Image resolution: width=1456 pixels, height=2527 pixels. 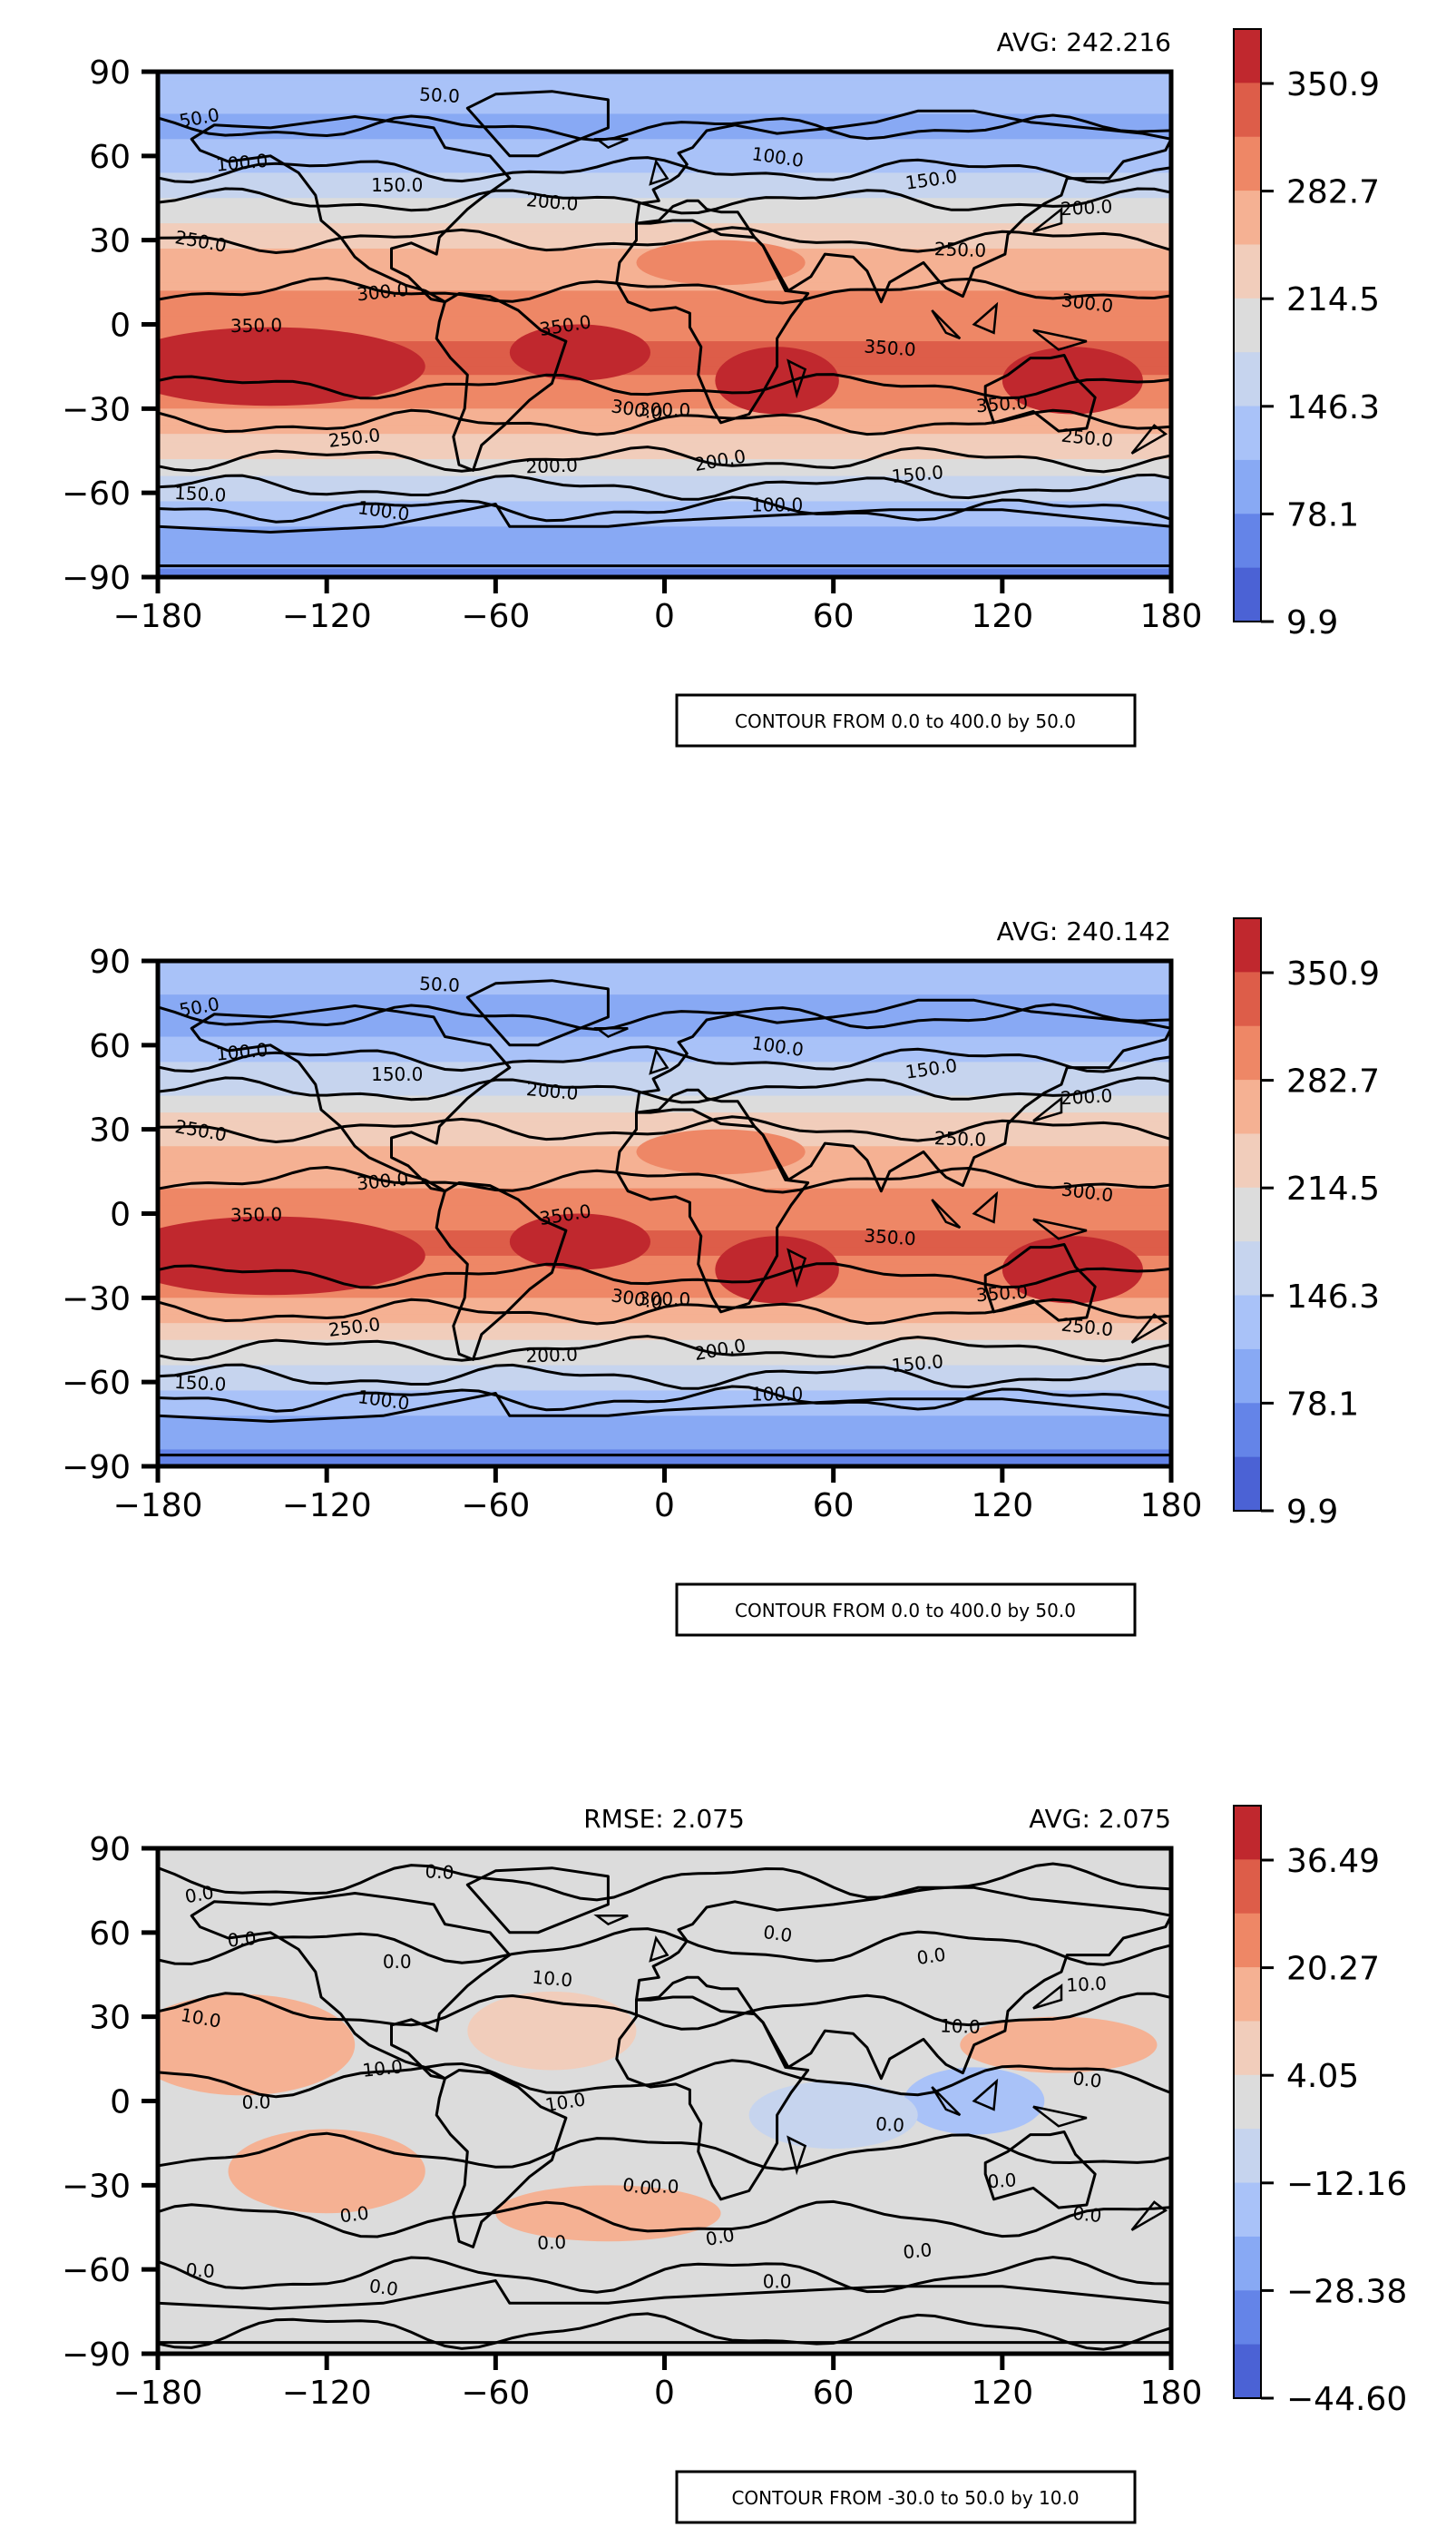 I want to click on y-tick-label: 0, so click(x=121, y=326).